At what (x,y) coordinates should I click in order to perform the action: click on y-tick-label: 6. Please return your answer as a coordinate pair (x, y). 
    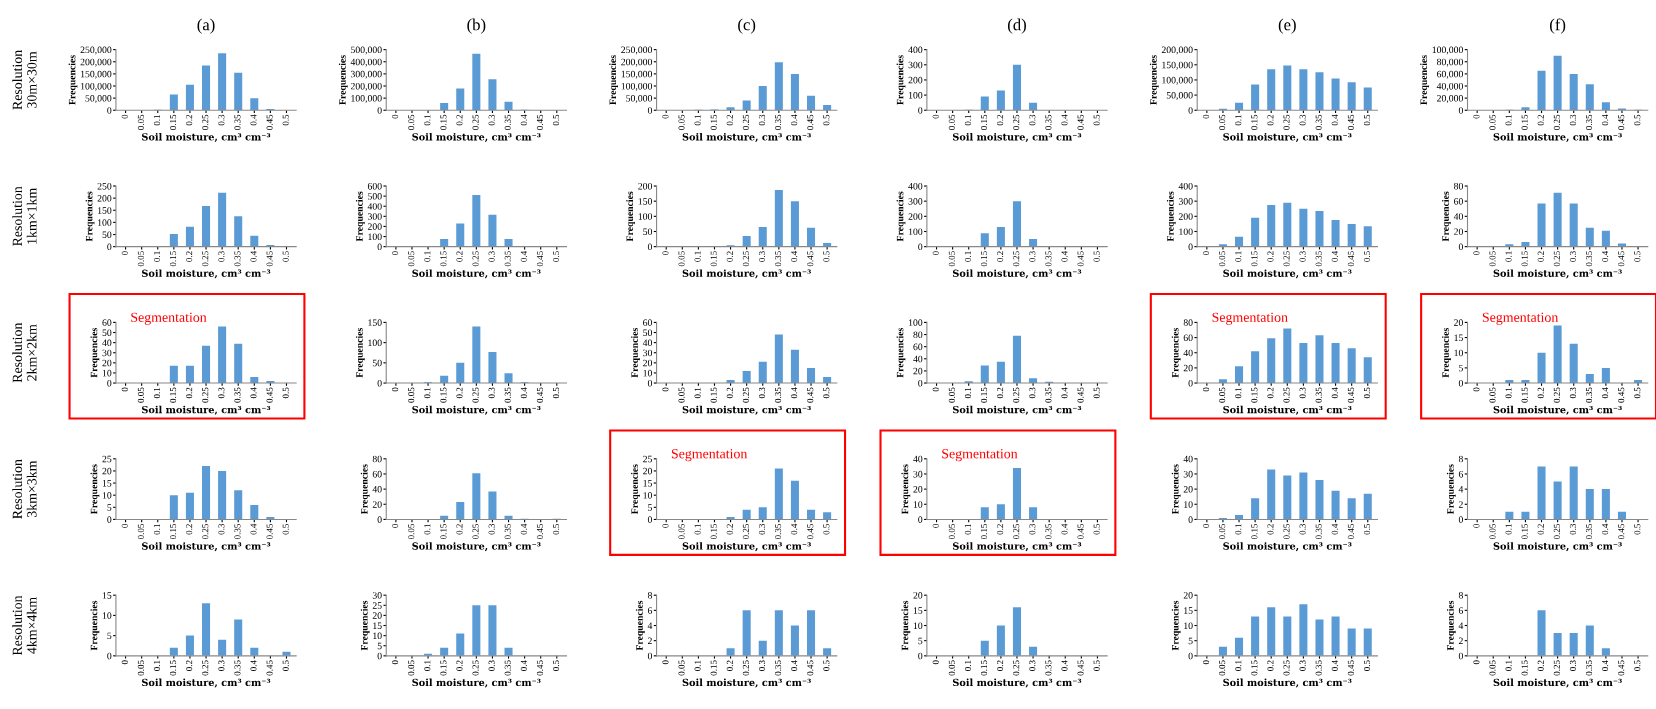
    Looking at the image, I should click on (650, 610).